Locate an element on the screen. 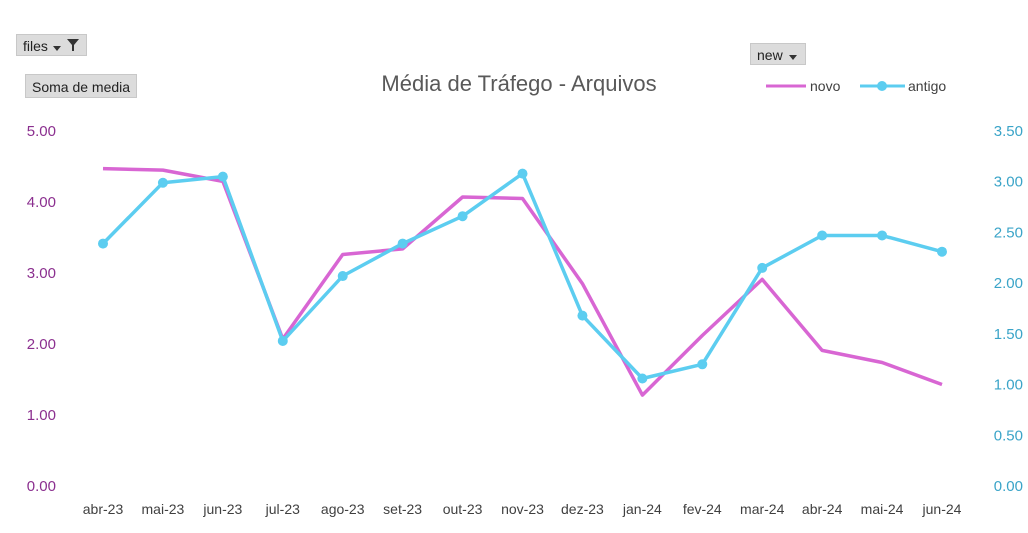 Image resolution: width=1028 pixels, height=533 pixels. y-left-tick-label: 2.00 is located at coordinates (41, 344).